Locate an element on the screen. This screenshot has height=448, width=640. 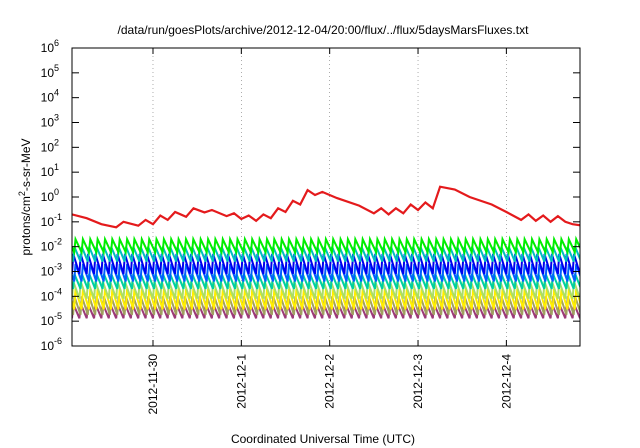
y-tick-exponent: -1 is located at coordinates (58, 217).